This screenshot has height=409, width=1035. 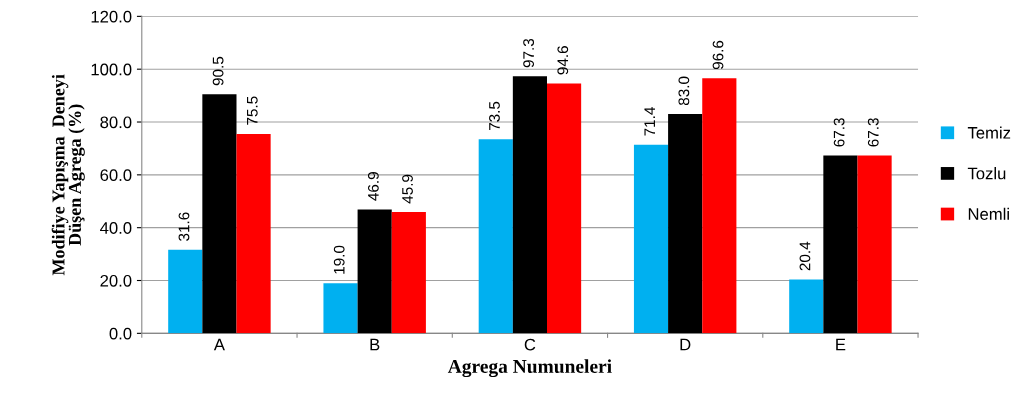 I want to click on y-axis-title: Modifiye Yapışma Deneyi Düşen Agrega (%), so click(x=68, y=175).